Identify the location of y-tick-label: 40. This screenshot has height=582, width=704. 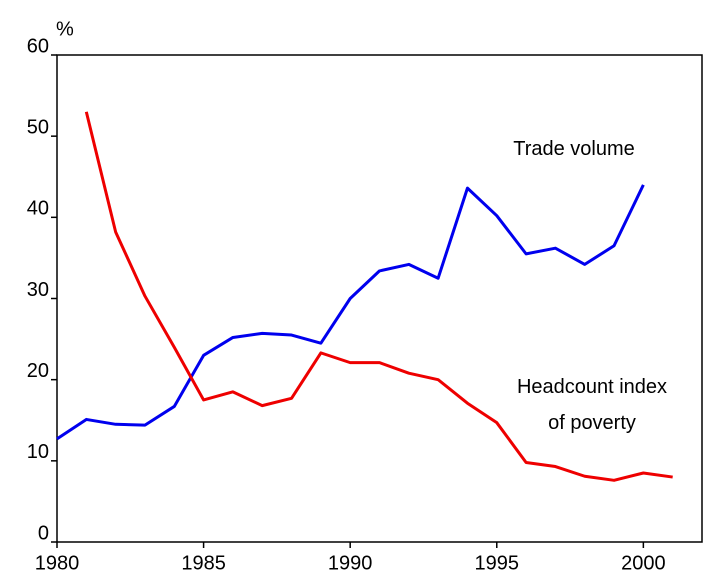
(38, 209).